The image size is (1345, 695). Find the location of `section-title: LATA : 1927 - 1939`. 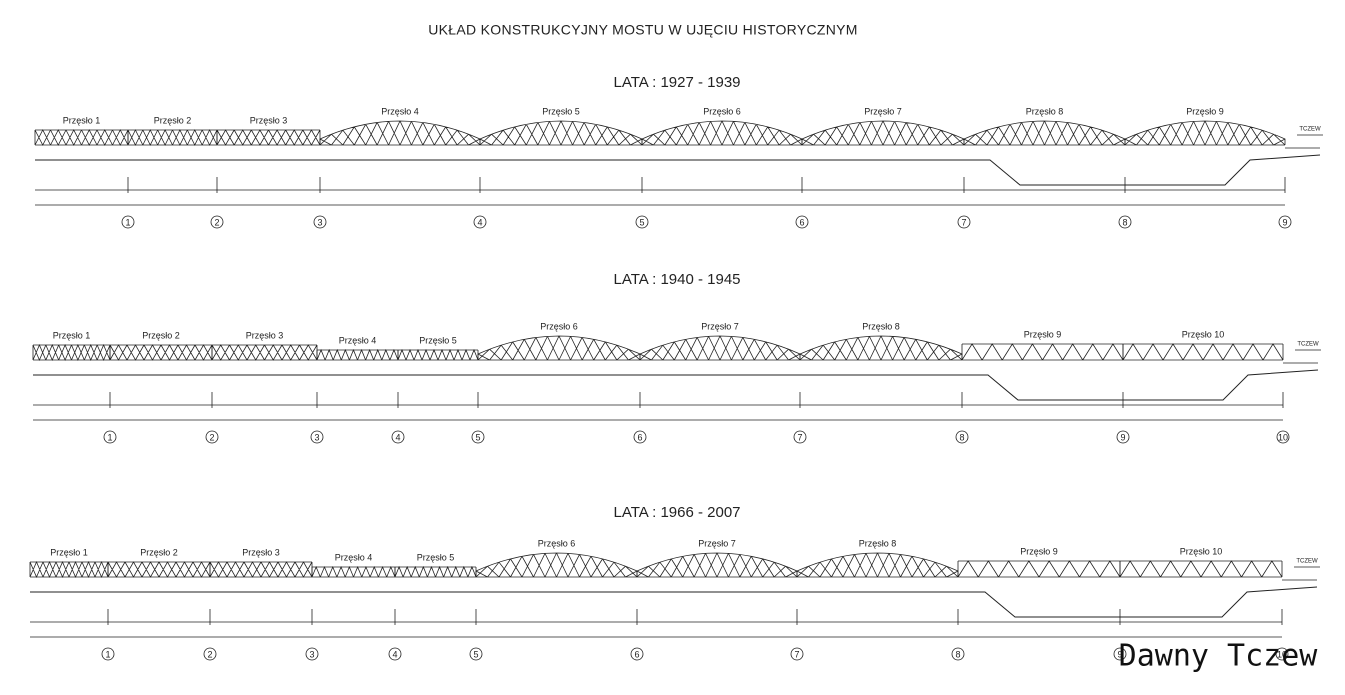

section-title: LATA : 1927 - 1939 is located at coordinates (676, 82).